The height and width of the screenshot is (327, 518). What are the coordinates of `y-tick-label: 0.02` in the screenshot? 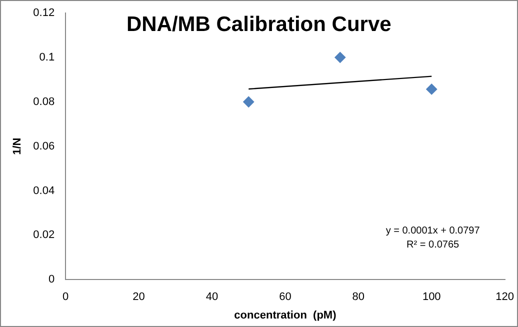 It's located at (44, 235).